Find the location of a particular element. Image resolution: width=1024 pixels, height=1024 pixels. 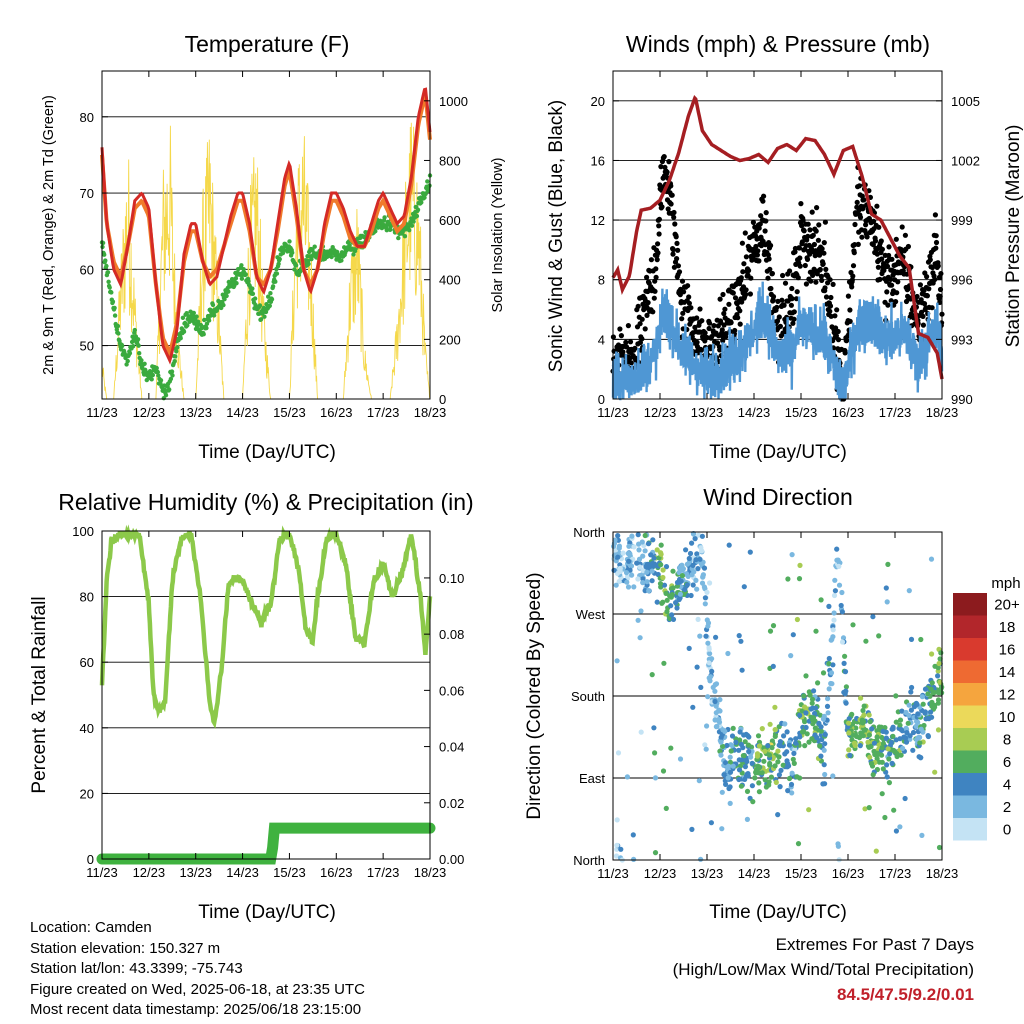

winds-xtick-label: 12/23 is located at coordinates (660, 412).